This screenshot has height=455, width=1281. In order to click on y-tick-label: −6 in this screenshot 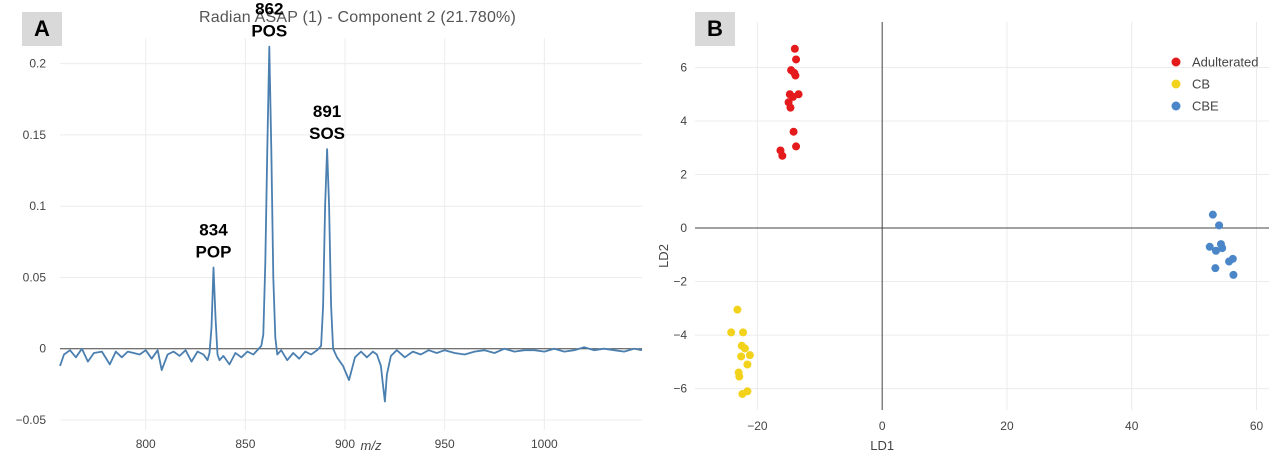, I will do `click(680, 389)`.